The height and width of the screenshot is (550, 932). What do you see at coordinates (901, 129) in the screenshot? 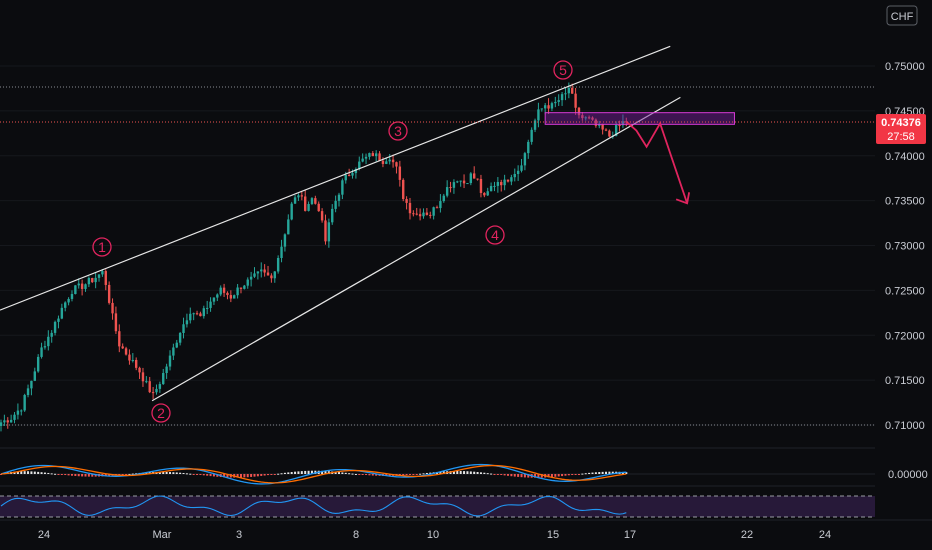
I see `last-price-tag: 0.74376 27:58` at bounding box center [901, 129].